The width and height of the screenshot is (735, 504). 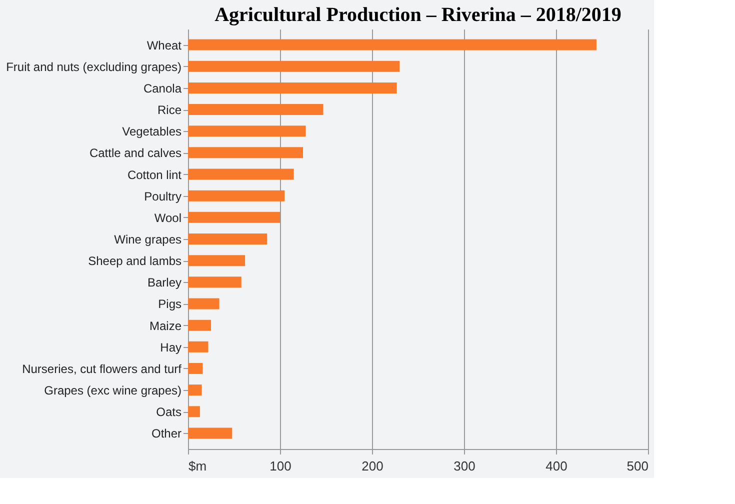 What do you see at coordinates (148, 239) in the screenshot?
I see `y-tick-label: Wine grapes` at bounding box center [148, 239].